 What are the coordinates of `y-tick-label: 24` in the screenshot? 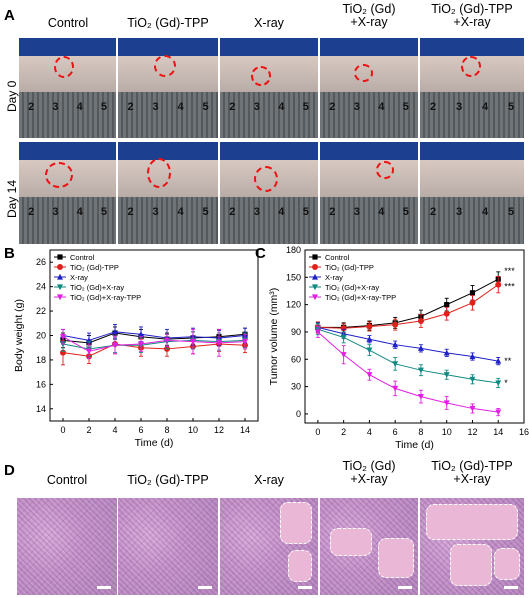 It's located at (41, 287).